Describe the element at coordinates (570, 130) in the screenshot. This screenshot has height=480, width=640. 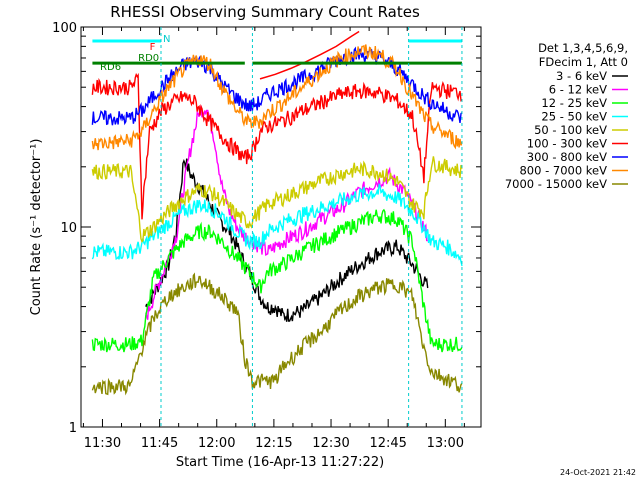
I see `legend-label: 50 - 100 keV` at that location.